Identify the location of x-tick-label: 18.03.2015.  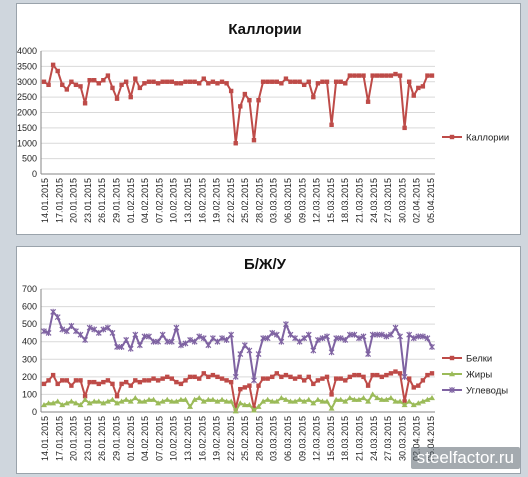
(345, 438).